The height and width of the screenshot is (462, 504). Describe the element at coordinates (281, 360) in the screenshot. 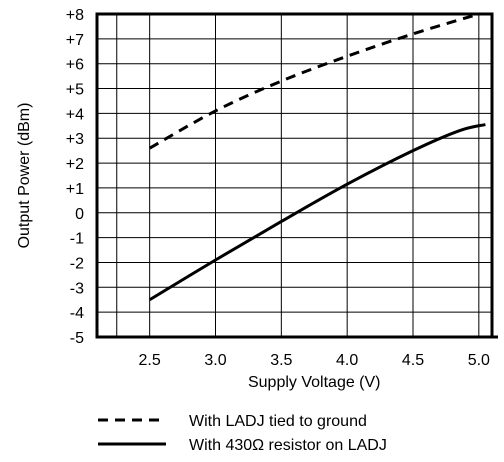

I see `x-tick-label: 3.5` at that location.